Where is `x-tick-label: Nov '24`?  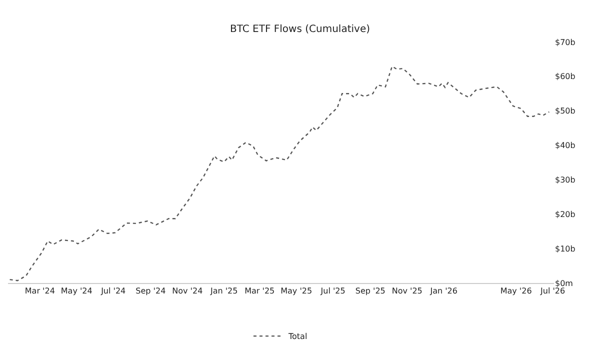
x-tick-label: Nov '24 is located at coordinates (187, 291).